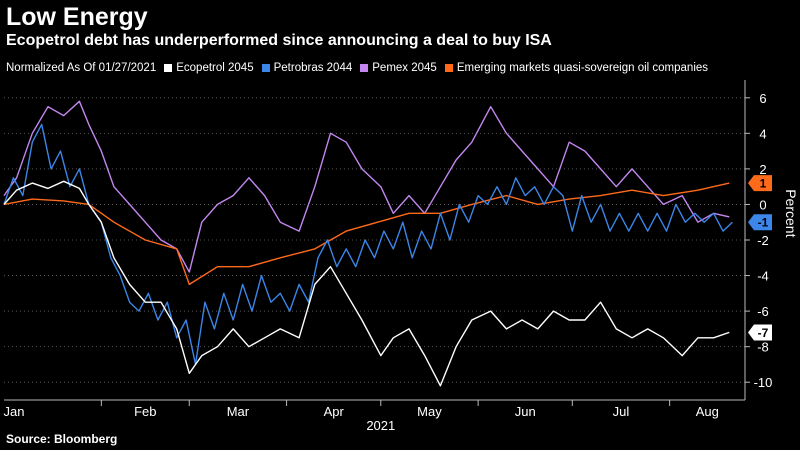 This screenshot has width=800, height=450. I want to click on y-tick-label: 6, so click(762, 98).